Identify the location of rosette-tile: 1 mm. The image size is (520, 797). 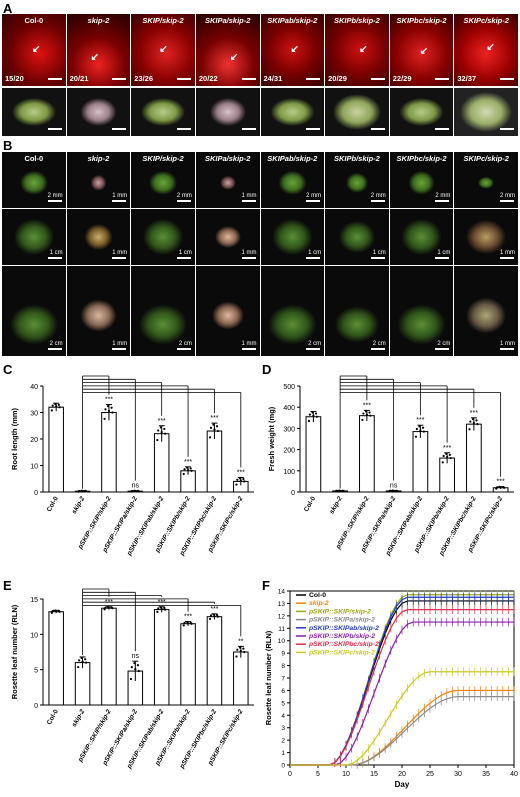
(486, 237).